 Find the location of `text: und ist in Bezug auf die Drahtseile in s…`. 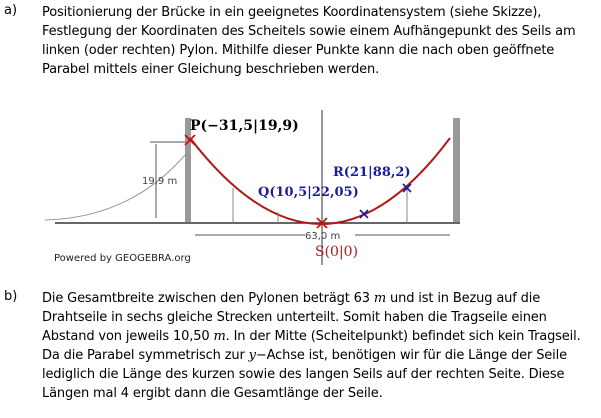

text: und ist in Bezug auf die Drahtseile in s… is located at coordinates (294, 317).